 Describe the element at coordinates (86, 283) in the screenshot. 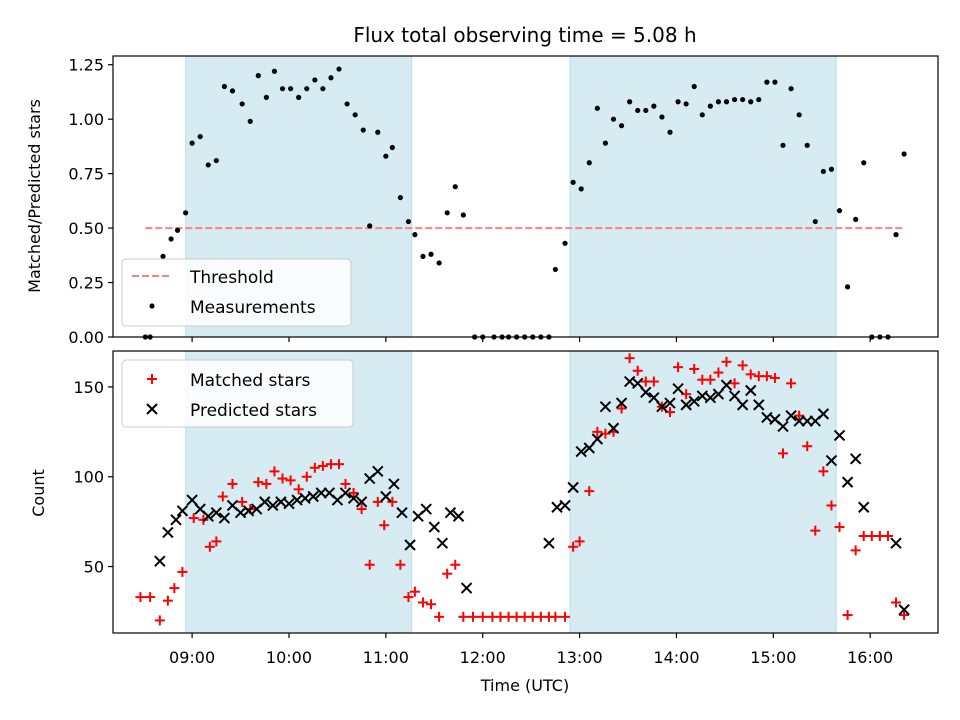

I see `top-y-tick-label-2: 0.25` at that location.